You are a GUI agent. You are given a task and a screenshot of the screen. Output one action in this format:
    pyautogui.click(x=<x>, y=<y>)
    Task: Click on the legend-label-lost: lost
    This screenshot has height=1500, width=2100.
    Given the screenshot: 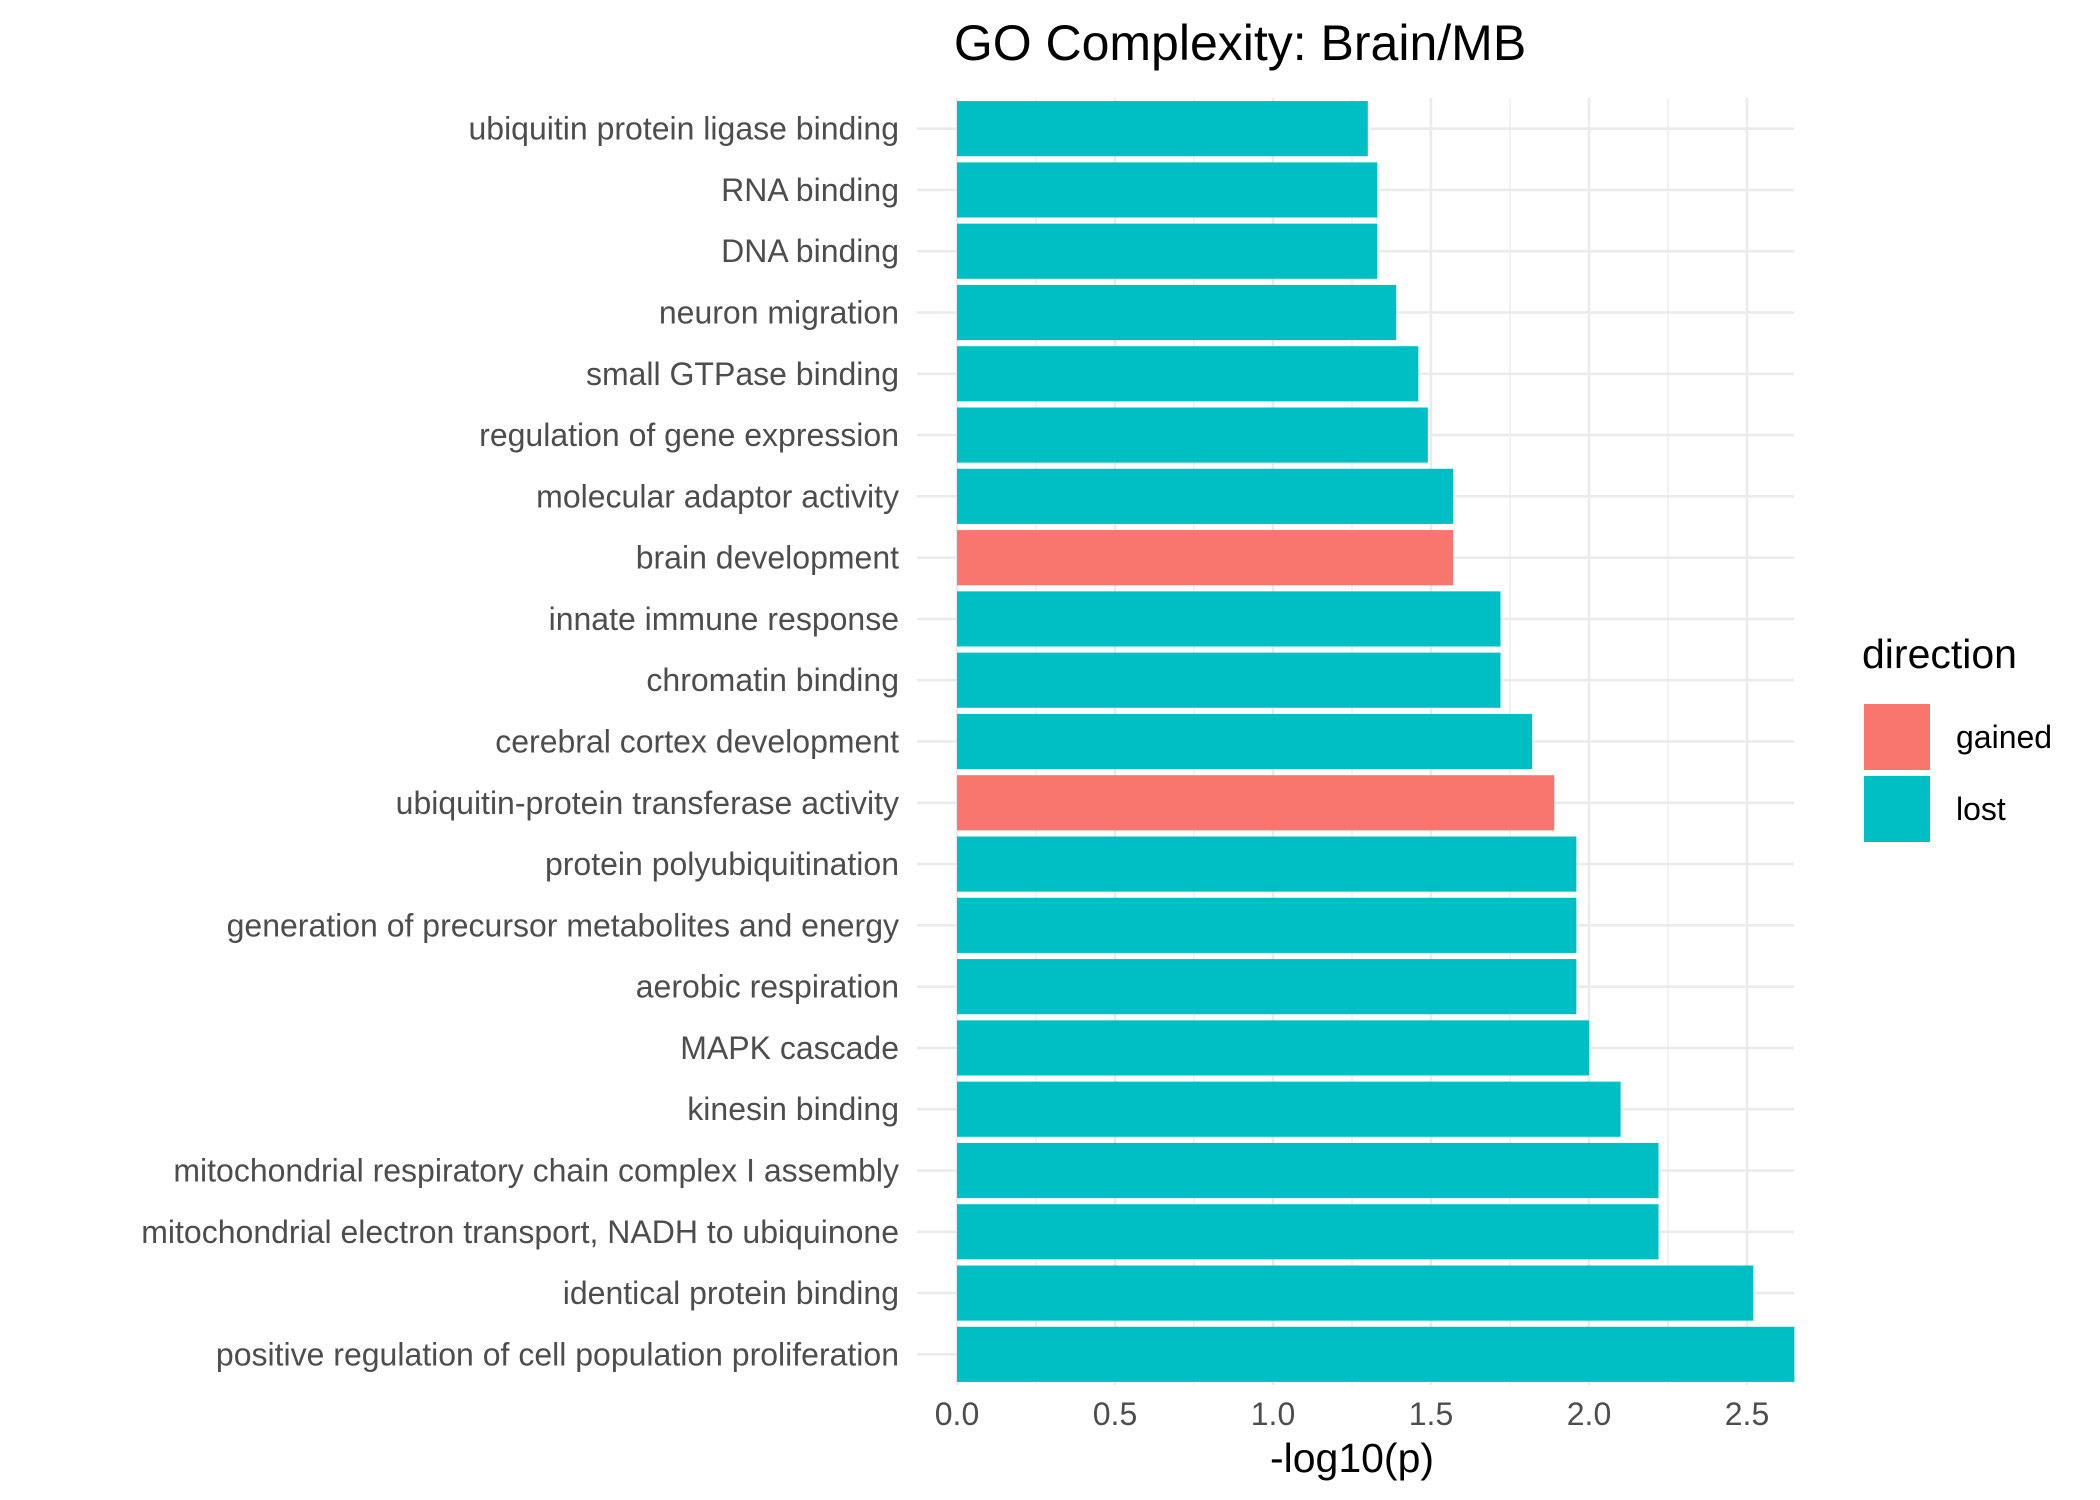 What is the action you would take?
    pyautogui.click(x=1981, y=809)
    